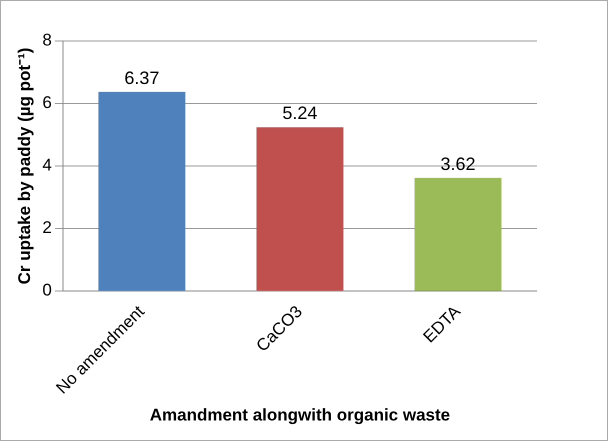 Image resolution: width=608 pixels, height=441 pixels. What do you see at coordinates (300, 414) in the screenshot?
I see `x-axis-title: Amandment alongwith organic waste` at bounding box center [300, 414].